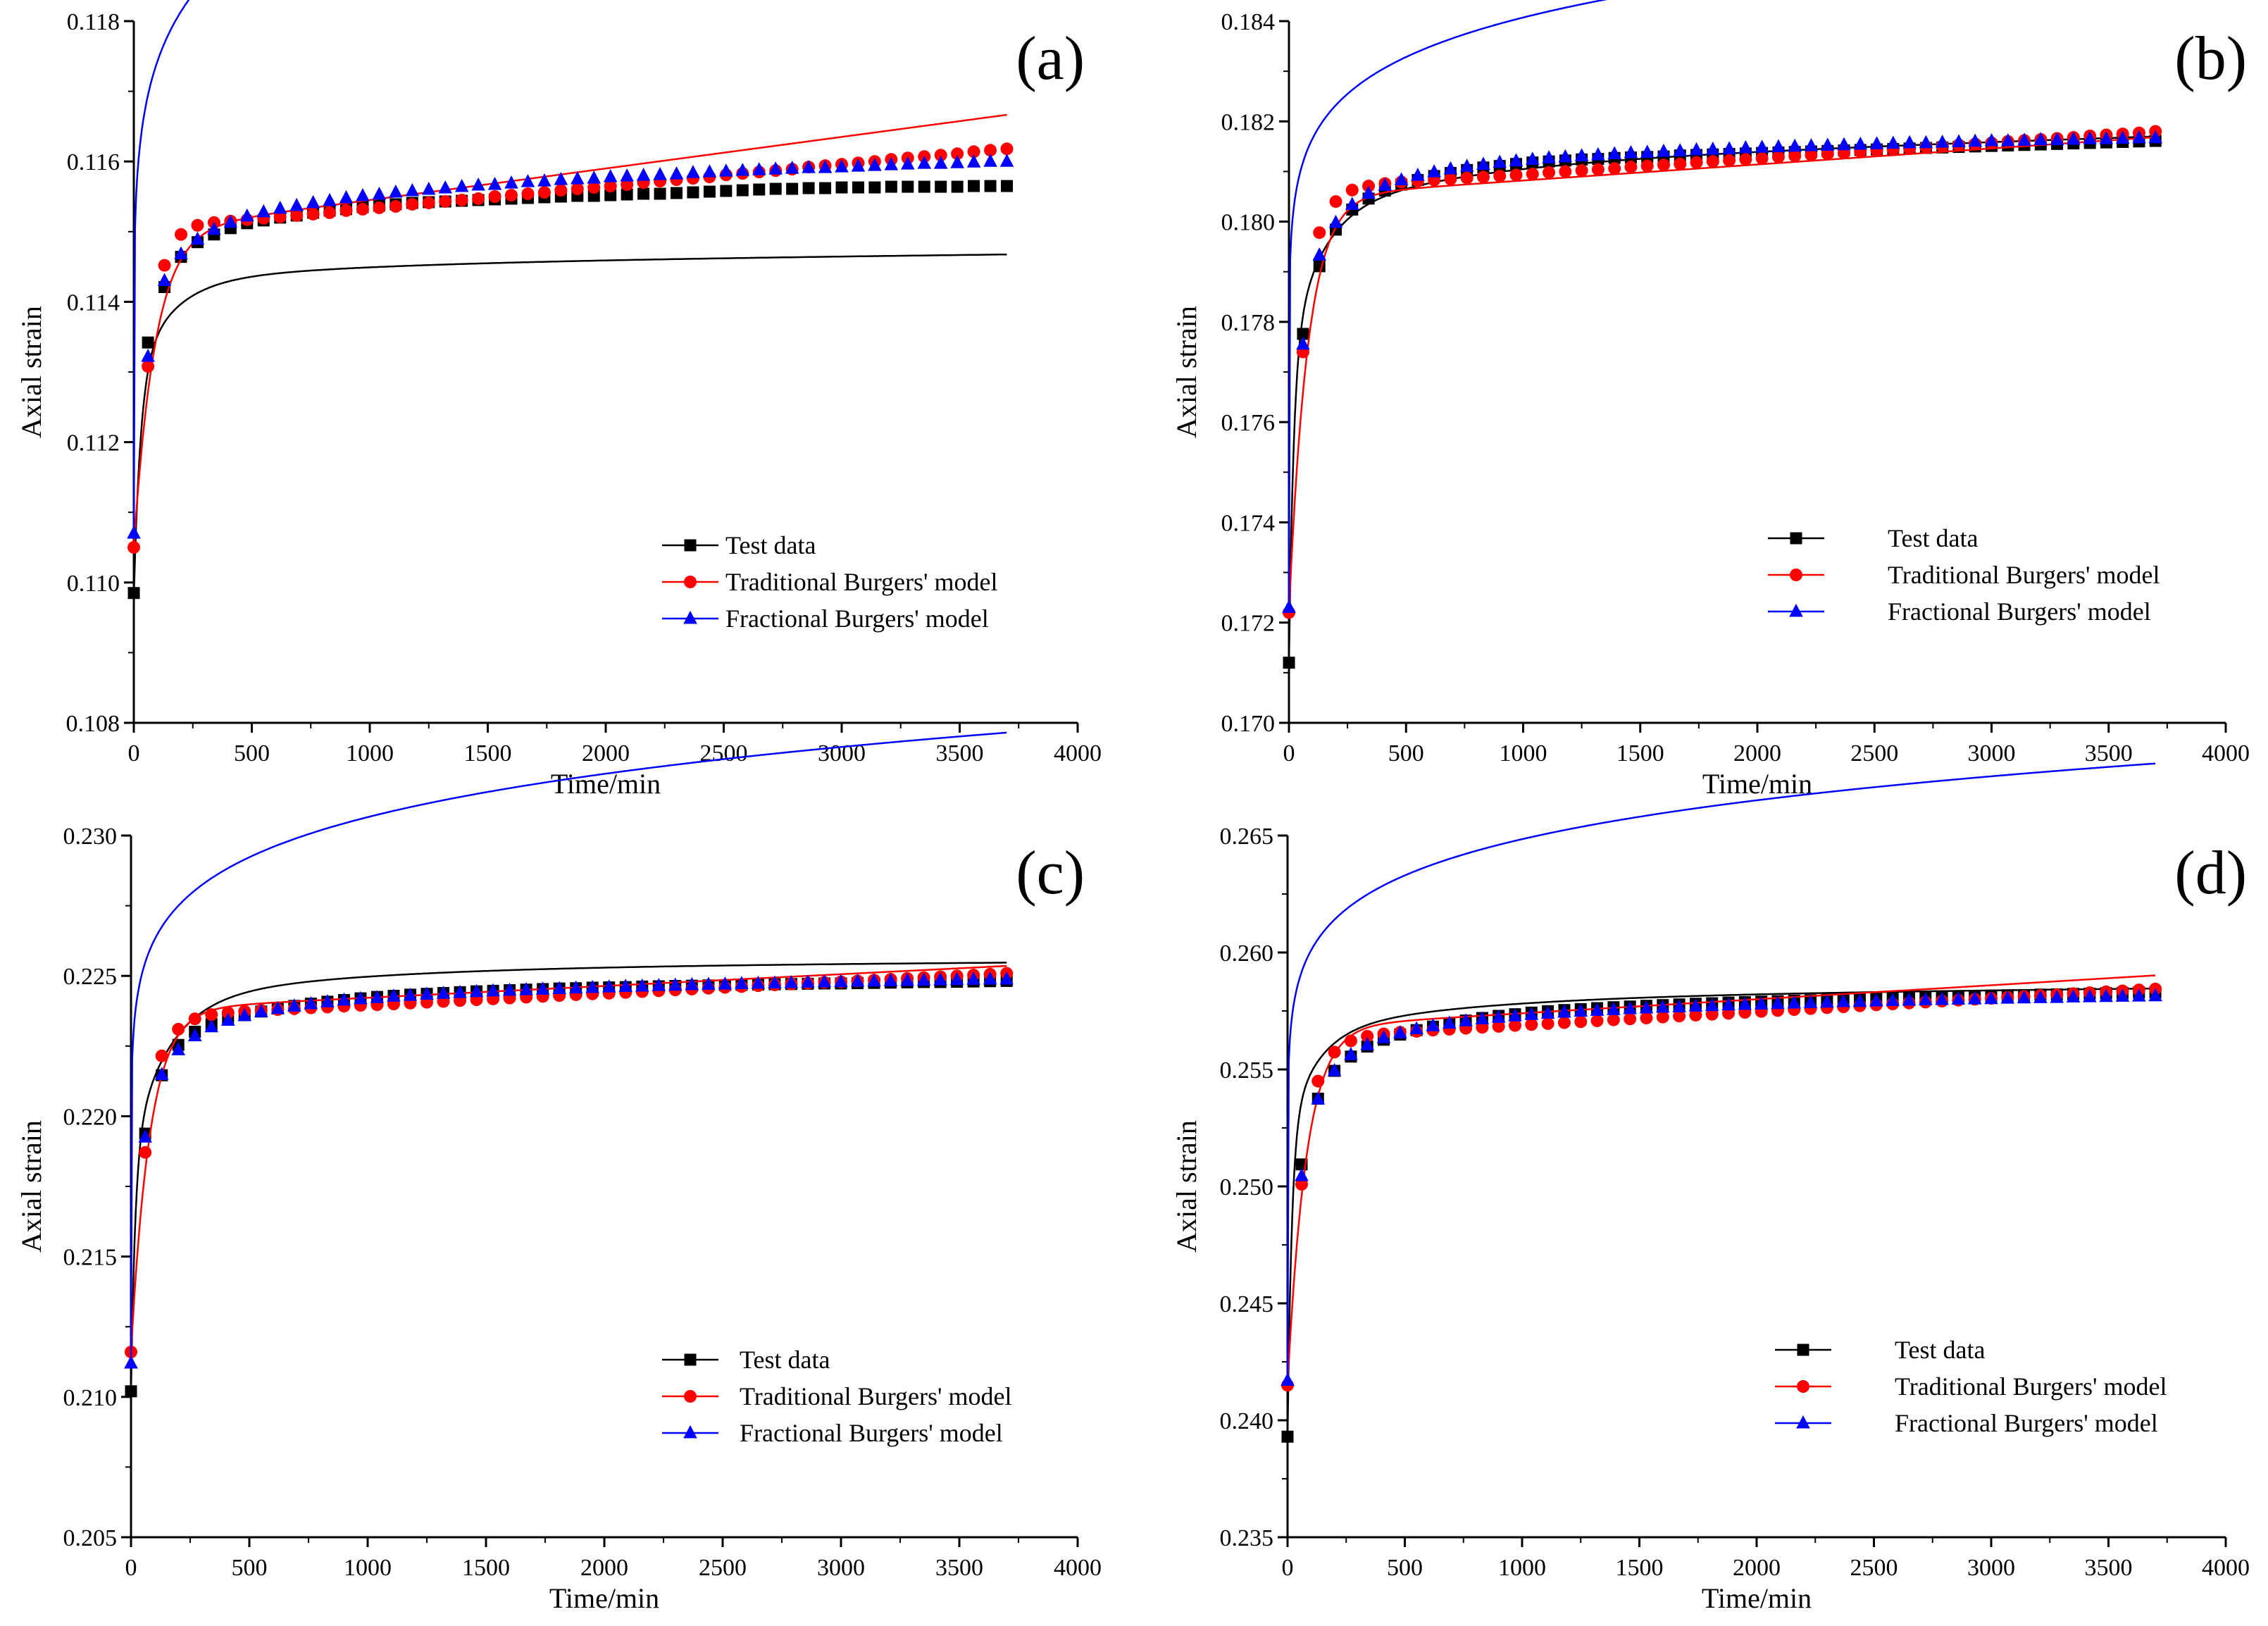  I want to click on x-tick-label: 1500, so click(486, 1568).